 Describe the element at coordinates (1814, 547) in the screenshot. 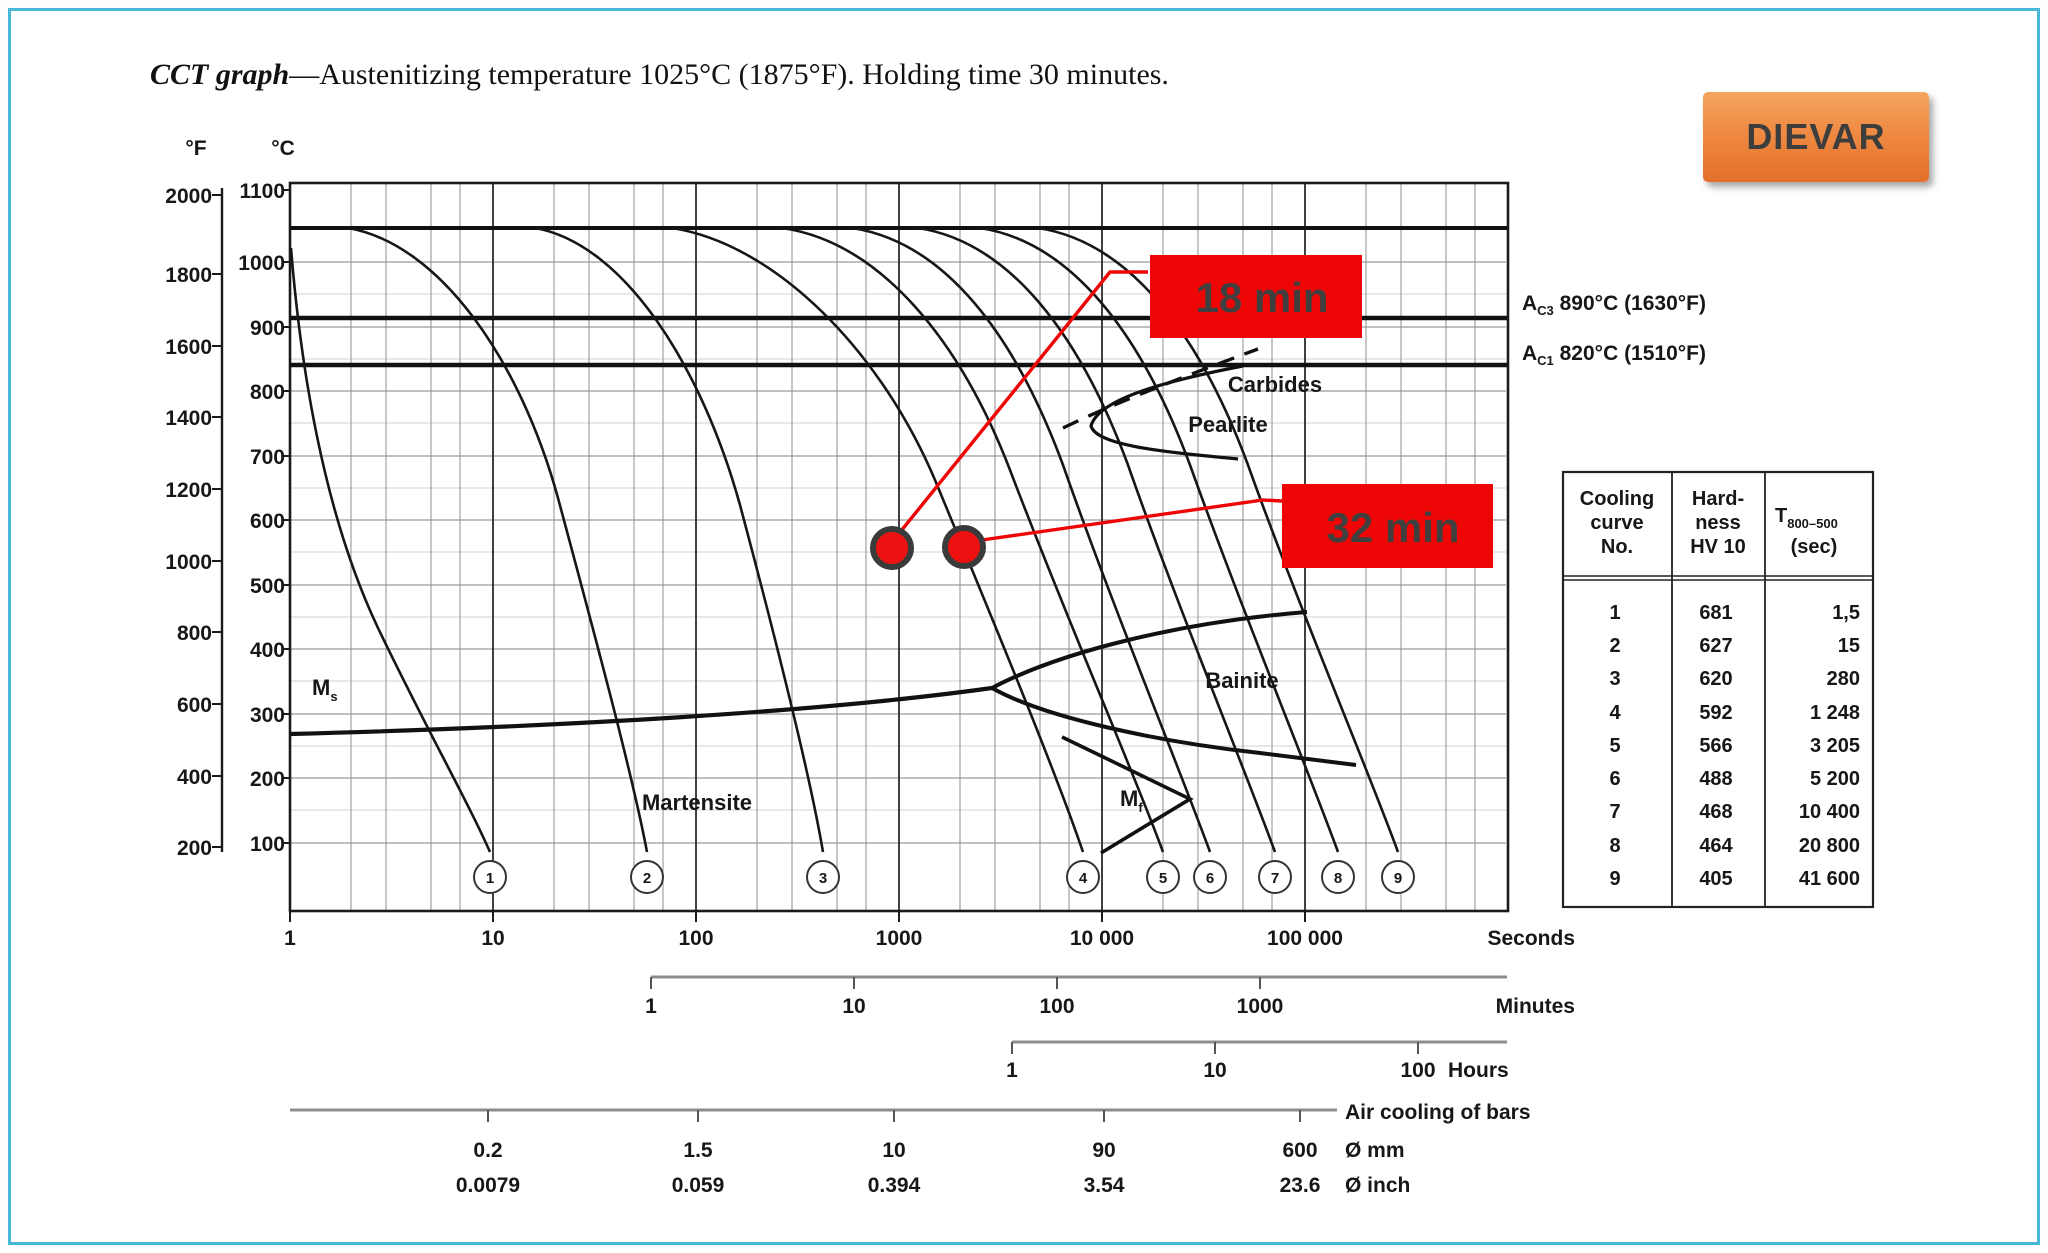

I see `table-header-col3-unit: (sec)` at that location.